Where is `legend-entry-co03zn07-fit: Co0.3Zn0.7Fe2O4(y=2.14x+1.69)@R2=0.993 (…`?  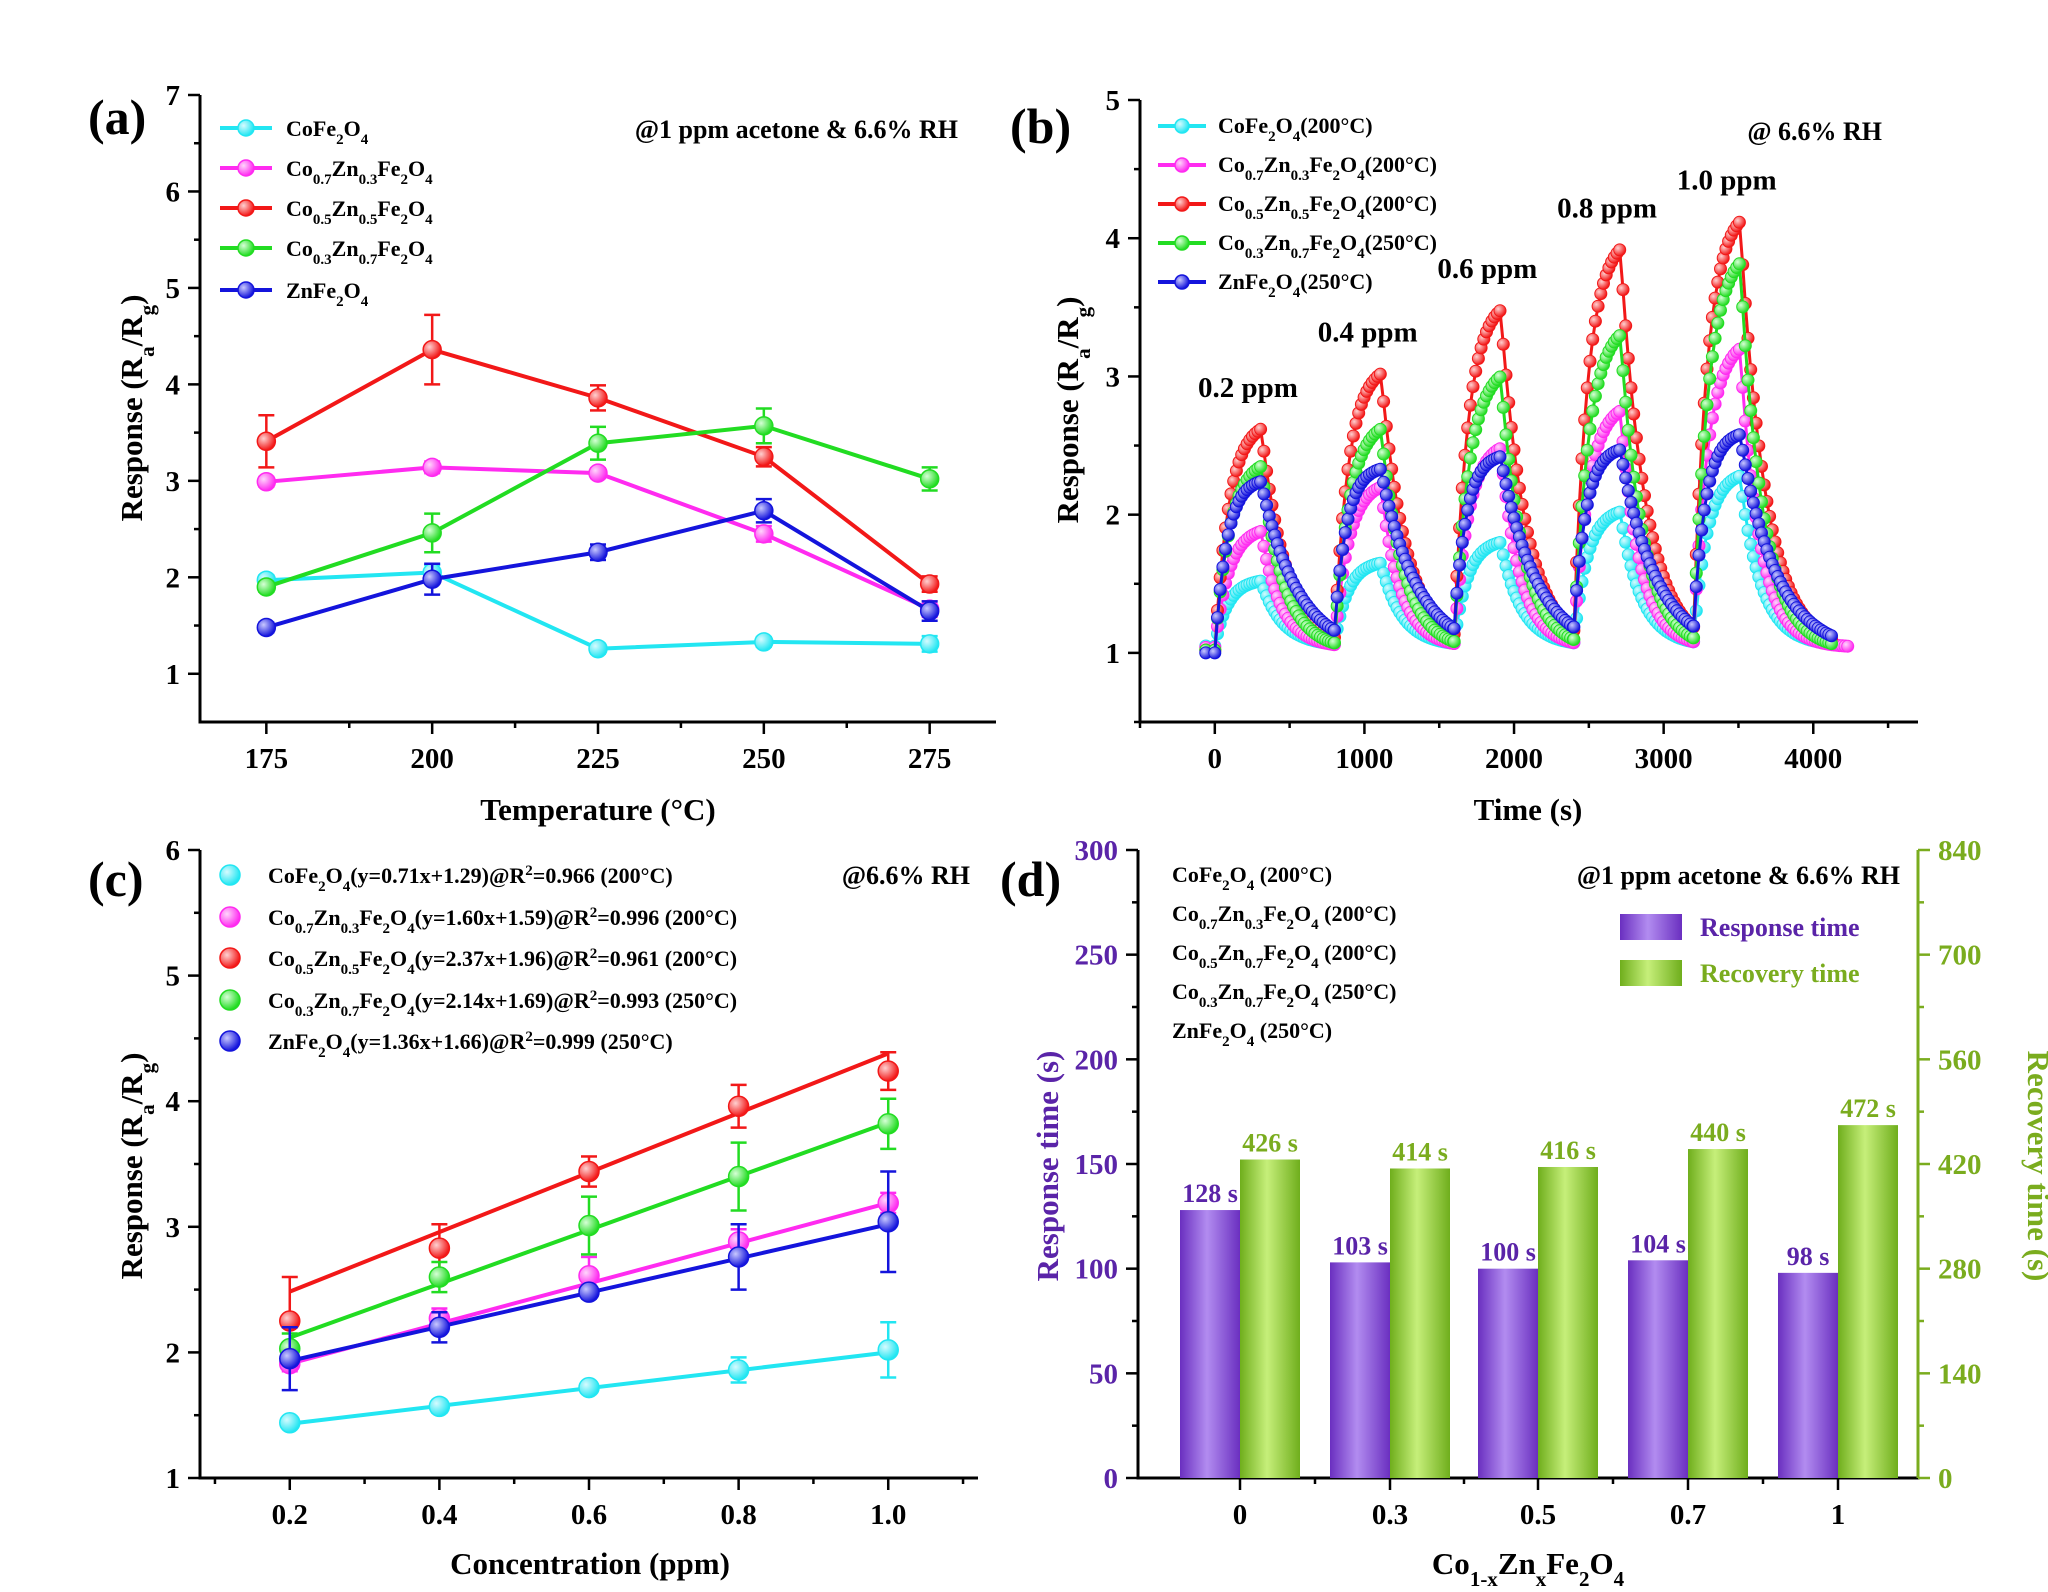 legend-entry-co03zn07-fit: Co0.3Zn0.7Fe2O4(y=2.14x+1.69)@R2=0.993 (… is located at coordinates (478, 1004).